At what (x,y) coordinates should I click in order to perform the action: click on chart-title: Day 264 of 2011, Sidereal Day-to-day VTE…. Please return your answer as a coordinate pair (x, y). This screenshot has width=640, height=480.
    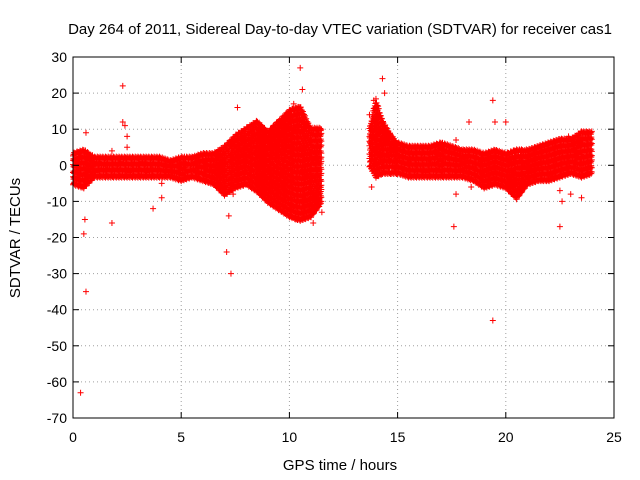
    Looking at the image, I should click on (340, 29).